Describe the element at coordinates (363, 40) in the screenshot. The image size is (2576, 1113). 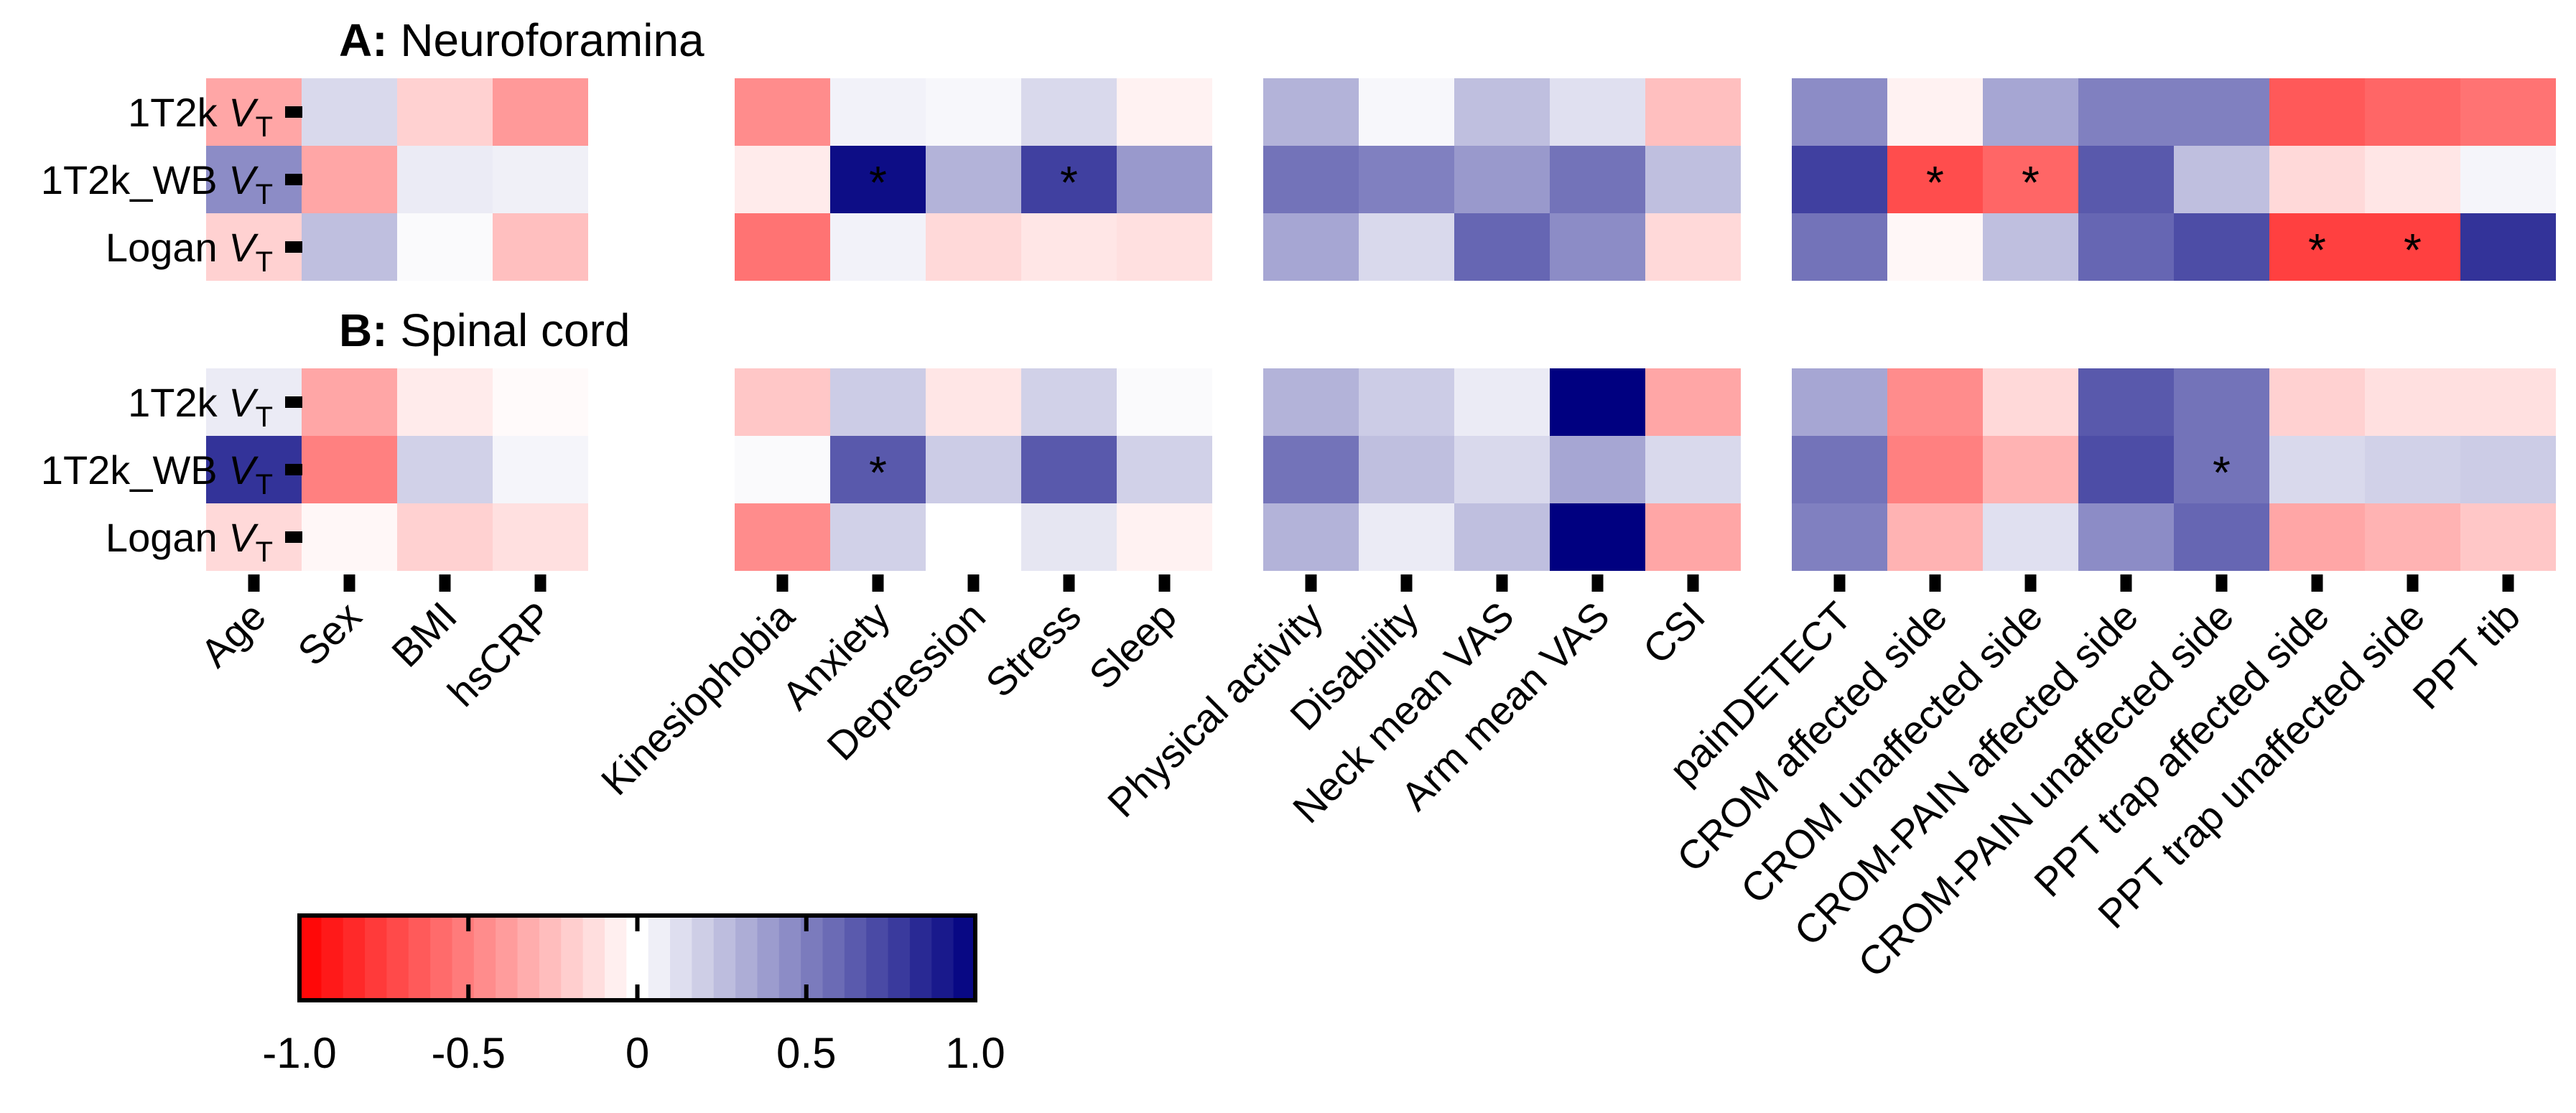
I see `panel-tag: A:` at that location.